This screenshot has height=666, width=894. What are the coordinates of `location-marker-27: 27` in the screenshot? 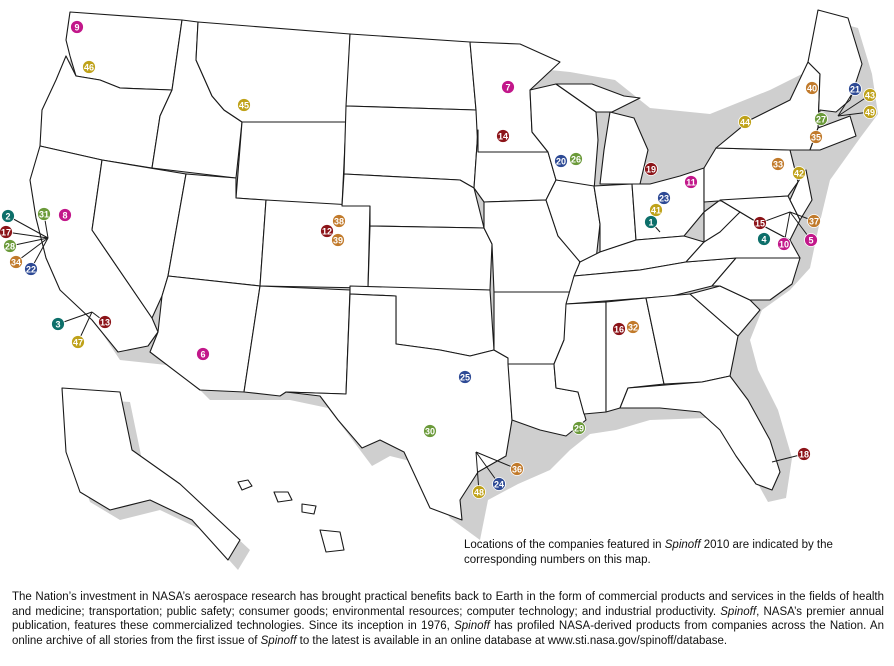 It's located at (821, 119).